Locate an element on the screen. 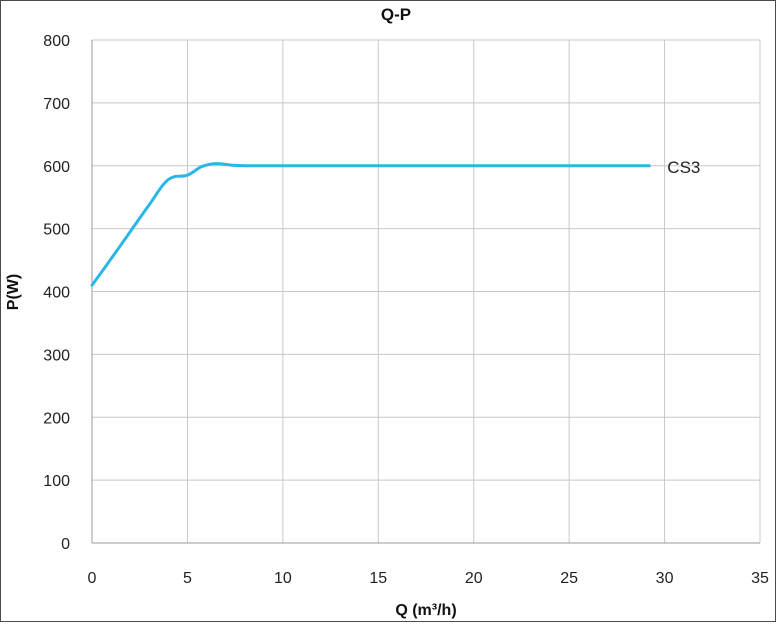  y-tick-label: 0 is located at coordinates (65, 544).